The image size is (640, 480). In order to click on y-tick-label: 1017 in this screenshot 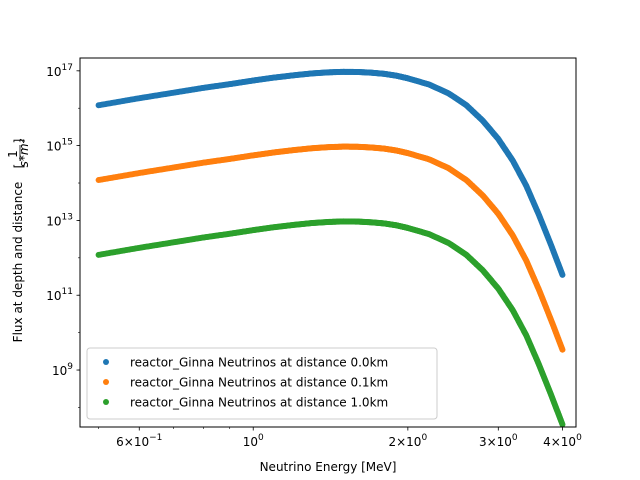, I will do `click(59, 71)`.